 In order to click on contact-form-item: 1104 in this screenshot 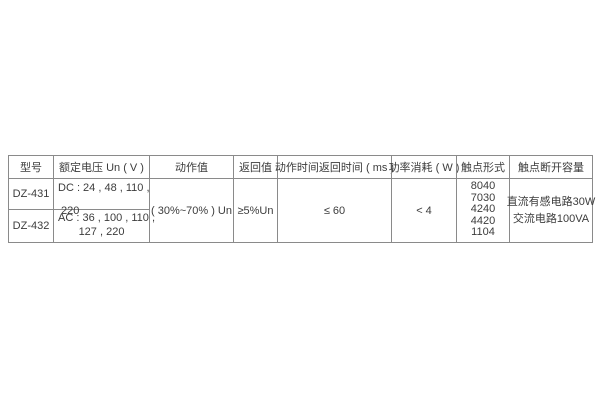, I will do `click(483, 232)`.